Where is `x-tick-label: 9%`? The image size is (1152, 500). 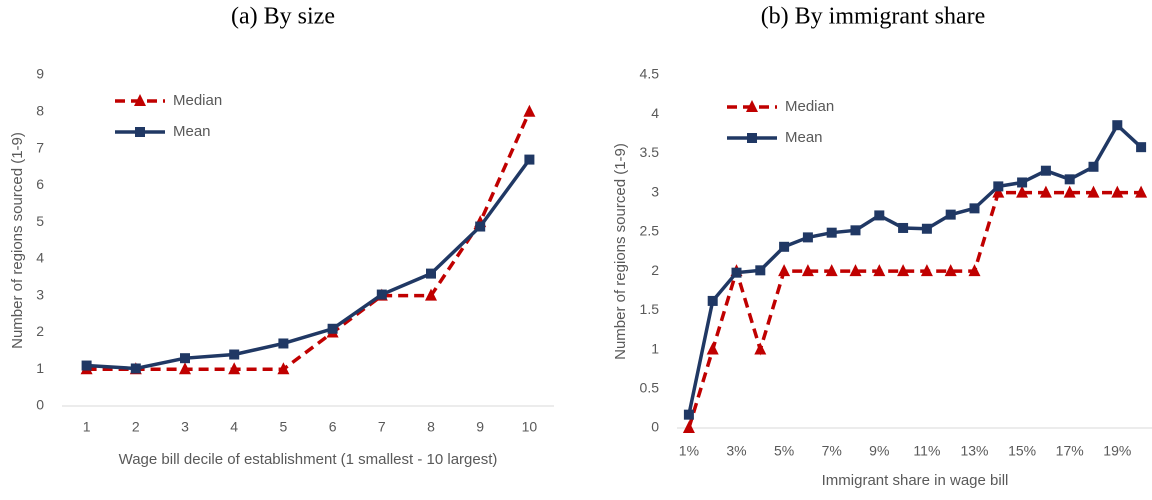 x-tick-label: 9% is located at coordinates (879, 451).